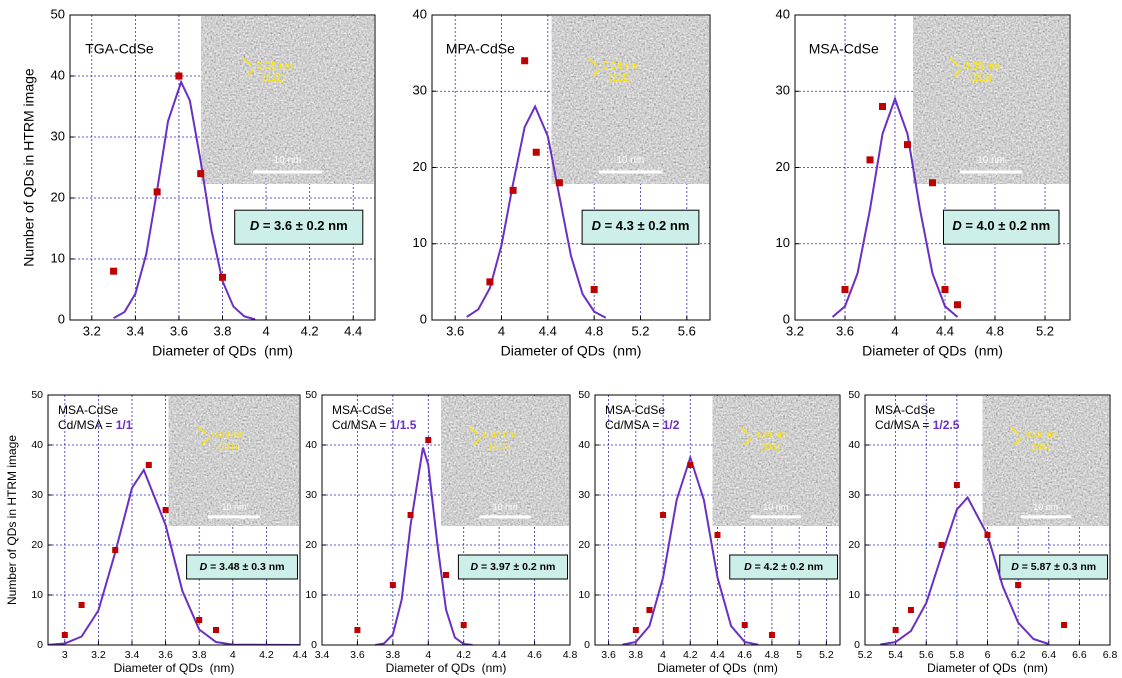 The image size is (1122, 678). What do you see at coordinates (303, 226) in the screenshot?
I see `size-value: = 3.6 ± 0.2 nm` at bounding box center [303, 226].